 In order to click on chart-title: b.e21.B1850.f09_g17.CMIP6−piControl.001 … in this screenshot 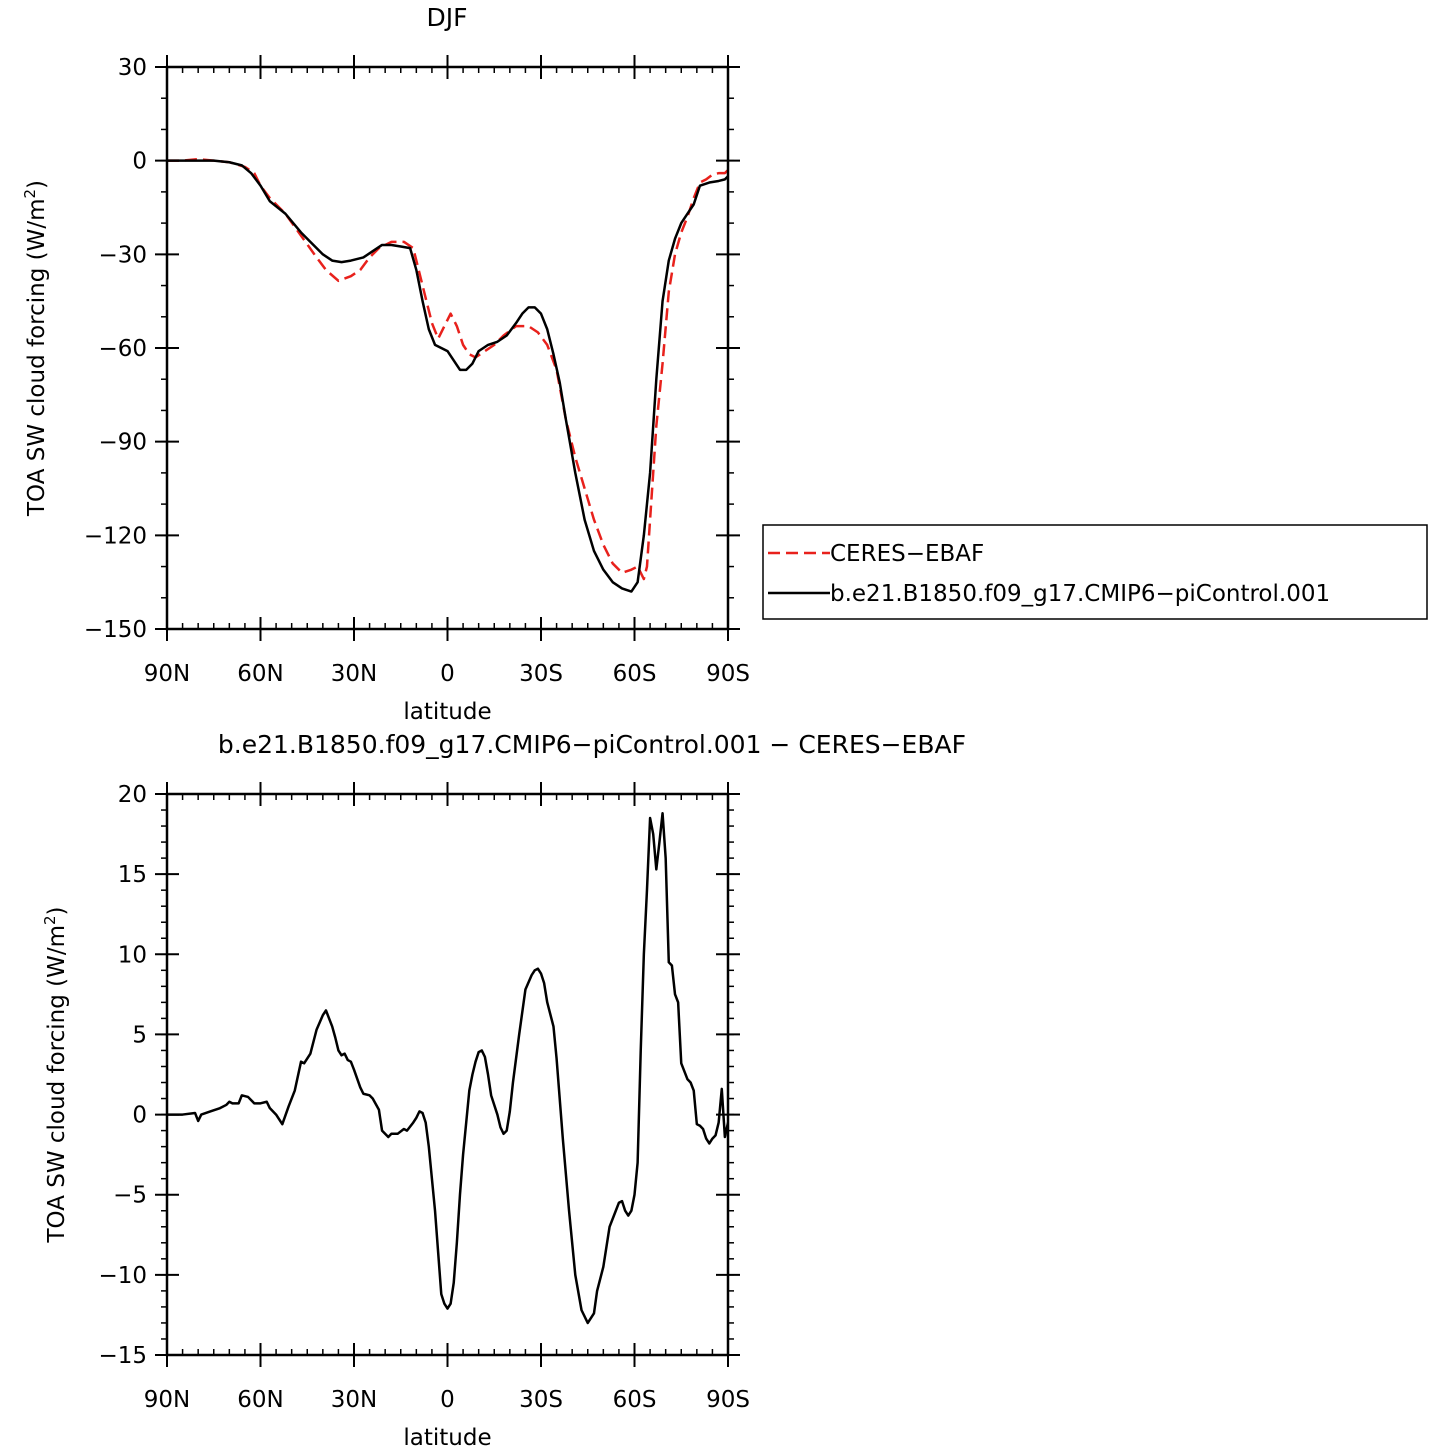, I will do `click(592, 744)`.